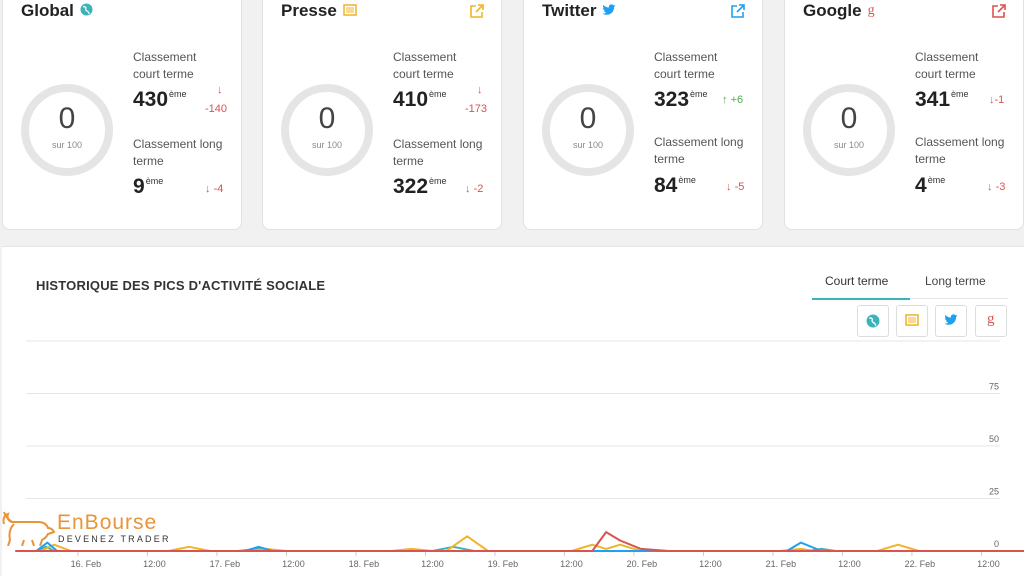 Image resolution: width=1024 pixels, height=576 pixels. What do you see at coordinates (910, 286) in the screenshot?
I see `period-tabs: Court terme Long terme` at bounding box center [910, 286].